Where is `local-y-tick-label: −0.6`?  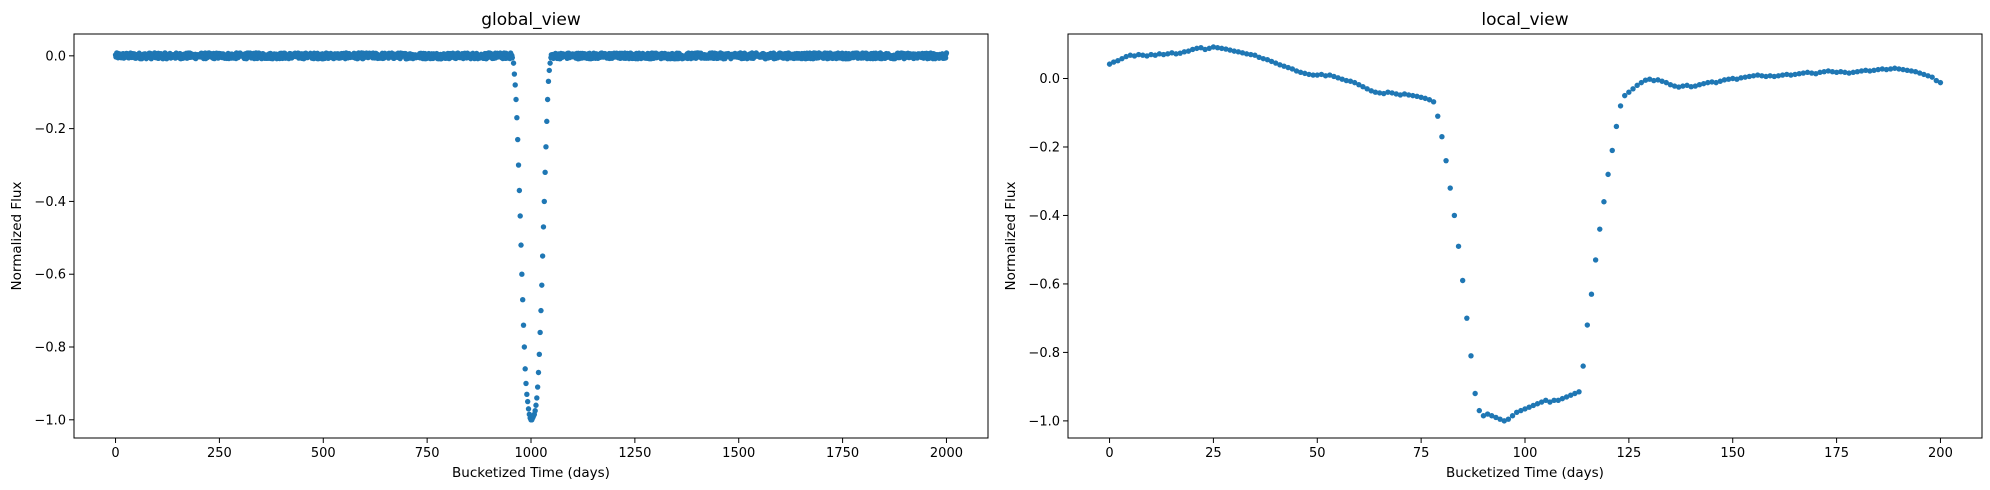
local-y-tick-label: −0.6 is located at coordinates (1044, 284).